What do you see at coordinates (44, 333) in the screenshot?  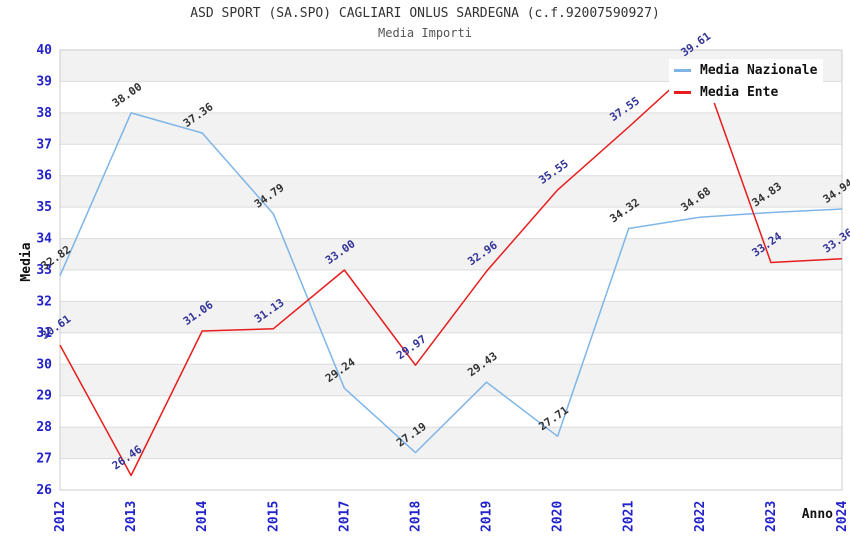 I see `y-tick-label: 31` at bounding box center [44, 333].